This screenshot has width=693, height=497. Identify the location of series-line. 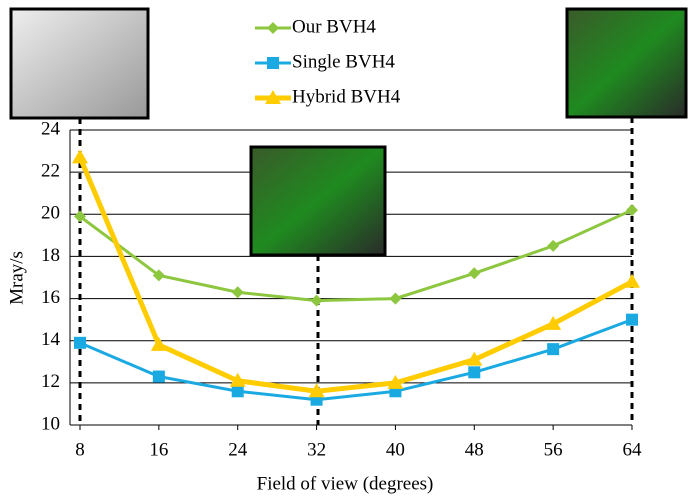
(356, 360).